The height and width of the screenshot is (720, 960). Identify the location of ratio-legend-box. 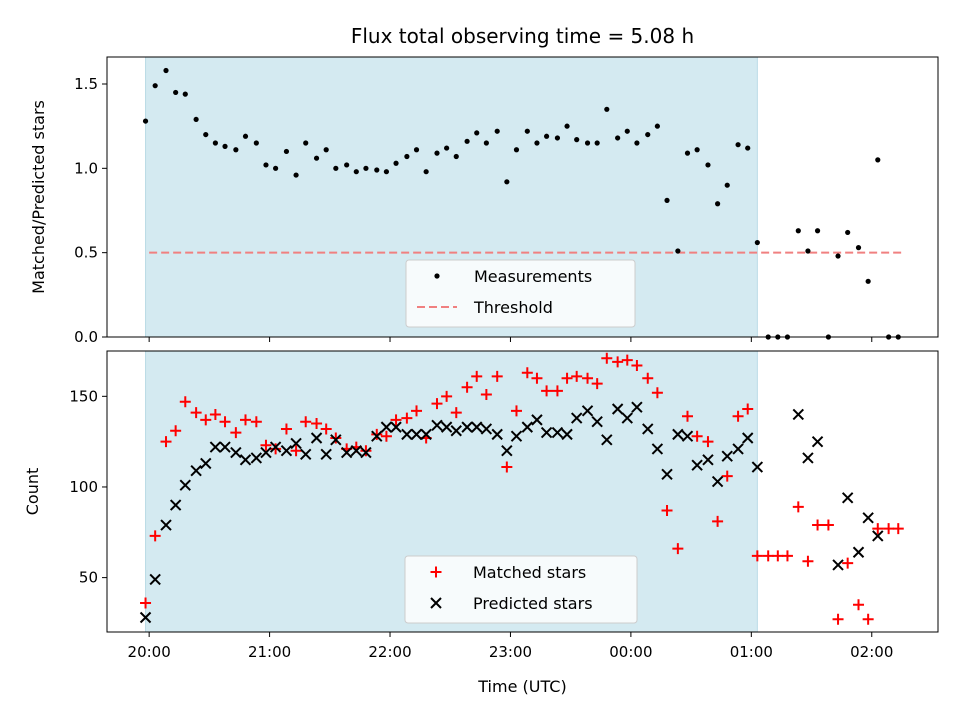
(520, 293).